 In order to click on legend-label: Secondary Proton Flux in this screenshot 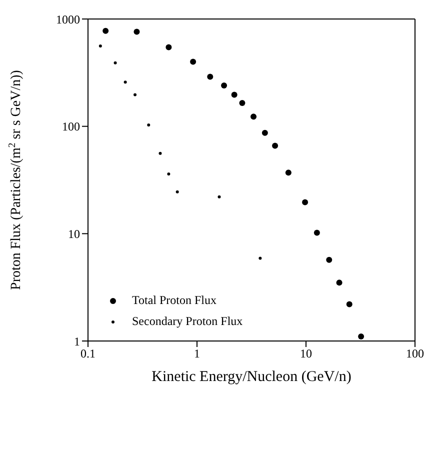, I will do `click(187, 321)`.